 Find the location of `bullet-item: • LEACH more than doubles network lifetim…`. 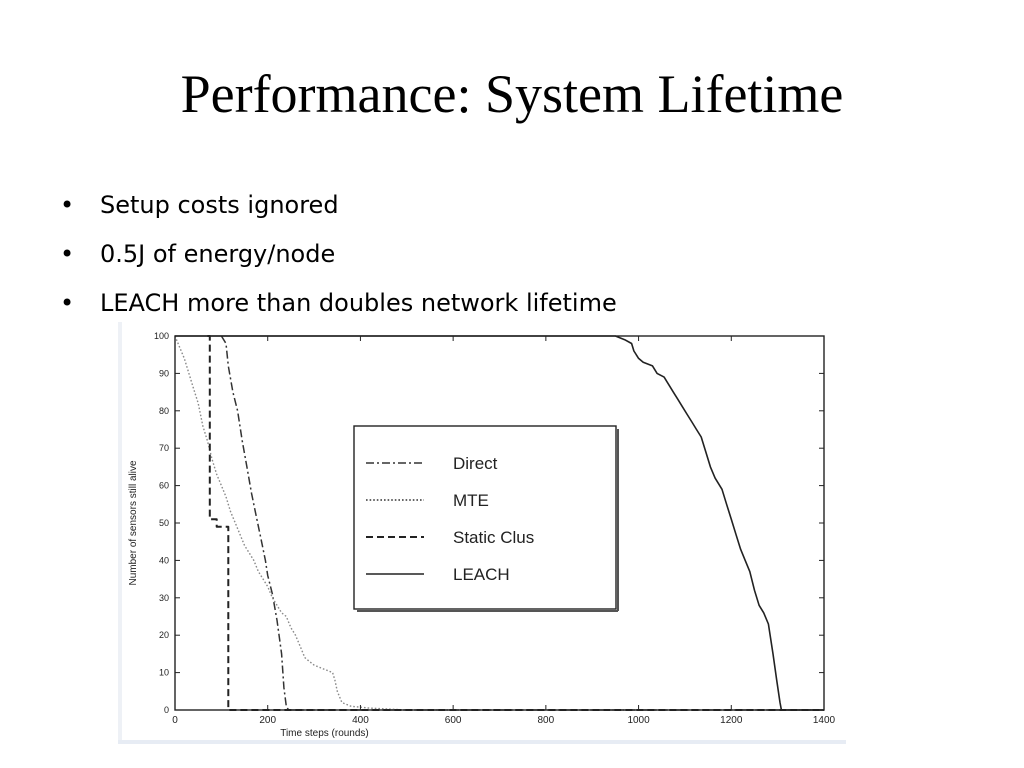

bullet-item: • LEACH more than doubles network lifetim… is located at coordinates (338, 308).